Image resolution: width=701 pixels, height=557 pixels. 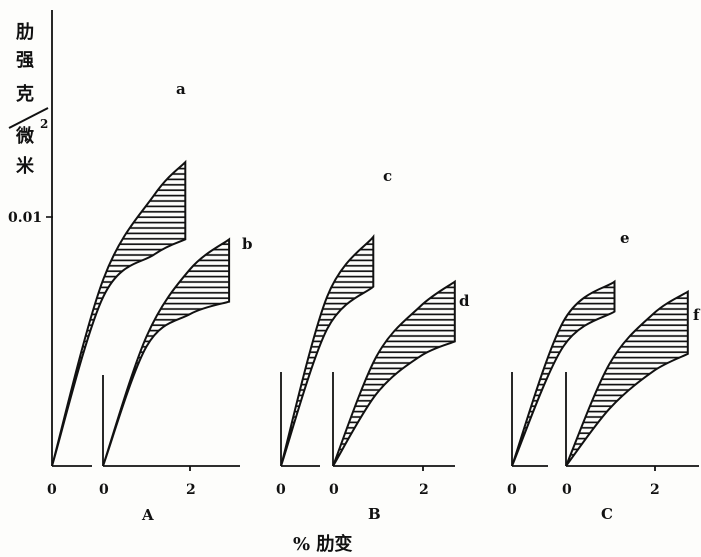 I want to click on curve-label-b: b, so click(x=247, y=244).